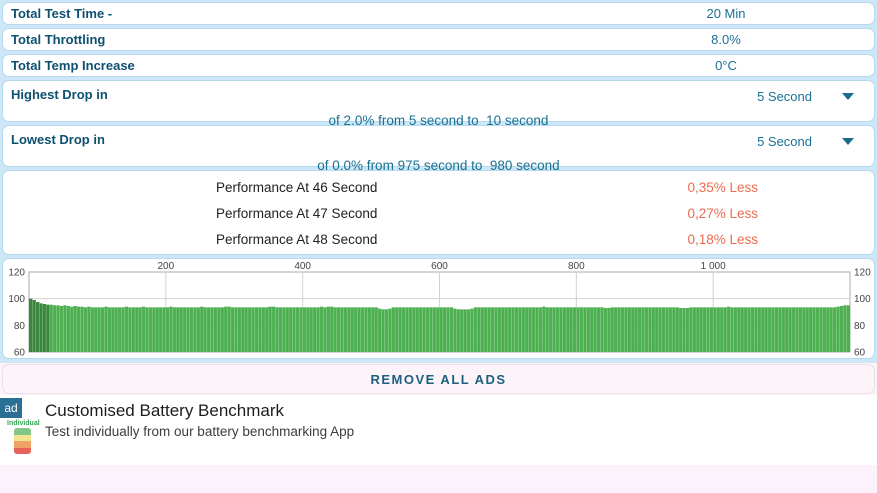 Image resolution: width=877 pixels, height=493 pixels. I want to click on total-throttling-value-box: 8.0%, so click(726, 40).